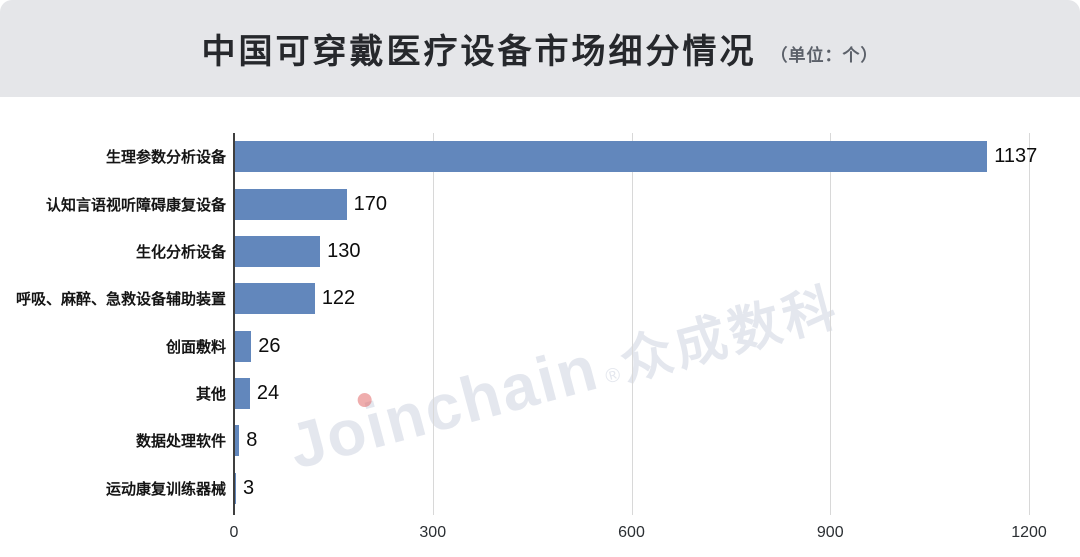  I want to click on category-label: 创面敷料, so click(195, 347).